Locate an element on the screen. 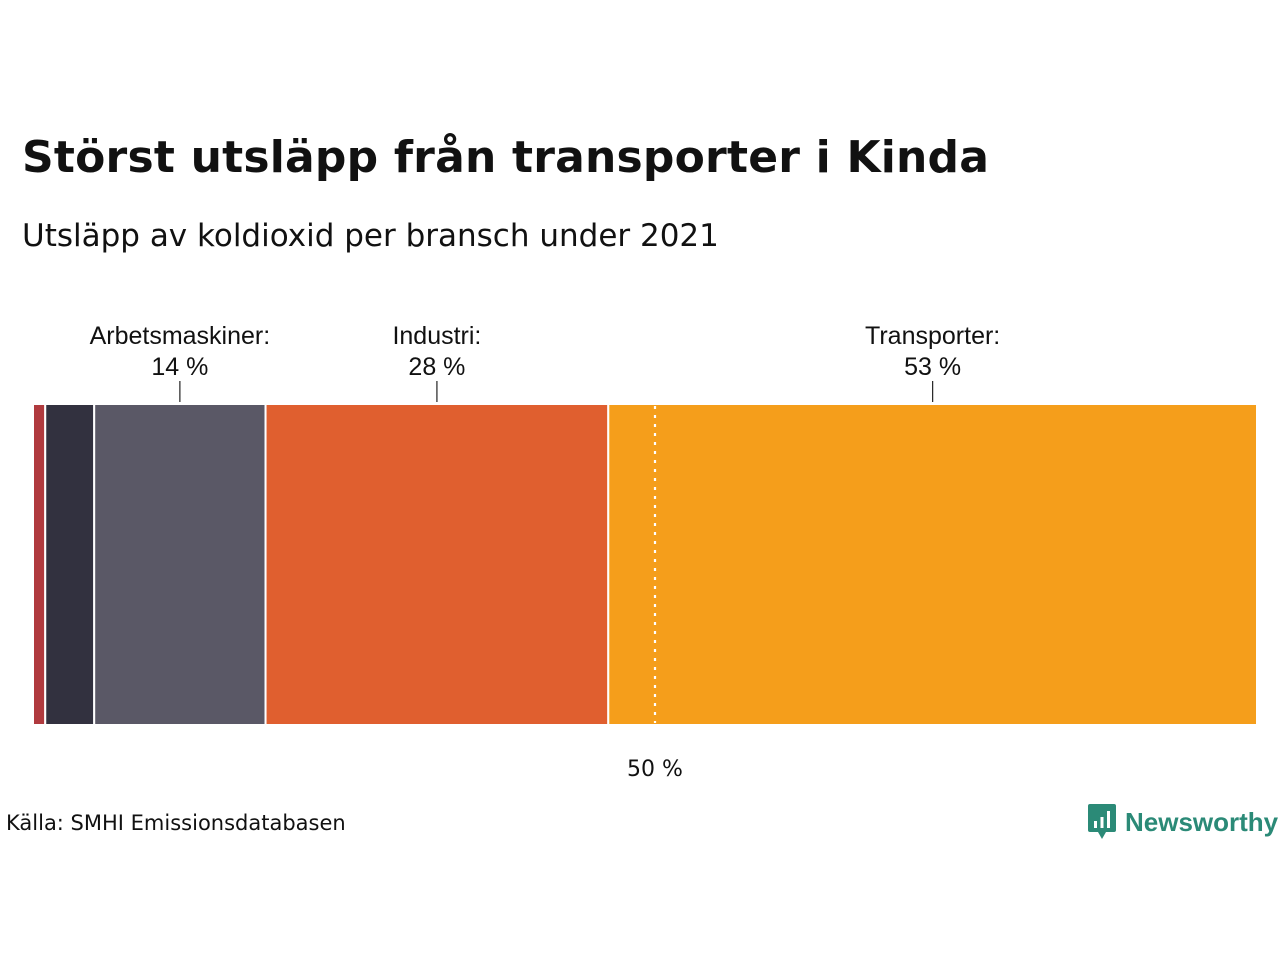  bar-segment-övrigt is located at coordinates (39, 564).